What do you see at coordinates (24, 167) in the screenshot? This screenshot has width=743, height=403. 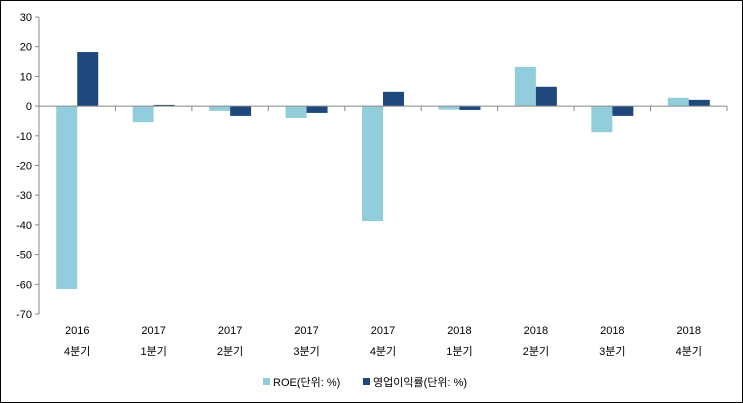 I see `y-tick-label: -20` at bounding box center [24, 167].